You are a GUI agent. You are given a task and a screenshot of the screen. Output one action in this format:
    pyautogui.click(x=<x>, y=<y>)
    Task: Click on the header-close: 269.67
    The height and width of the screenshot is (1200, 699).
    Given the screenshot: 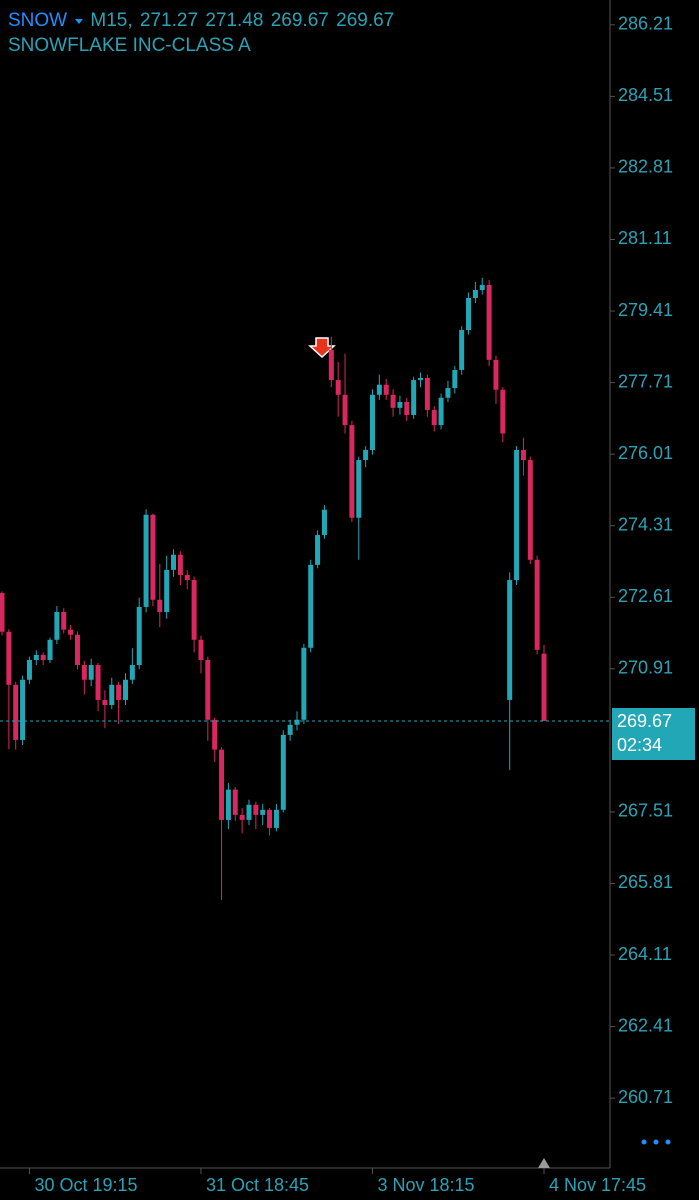 What is the action you would take?
    pyautogui.click(x=365, y=20)
    